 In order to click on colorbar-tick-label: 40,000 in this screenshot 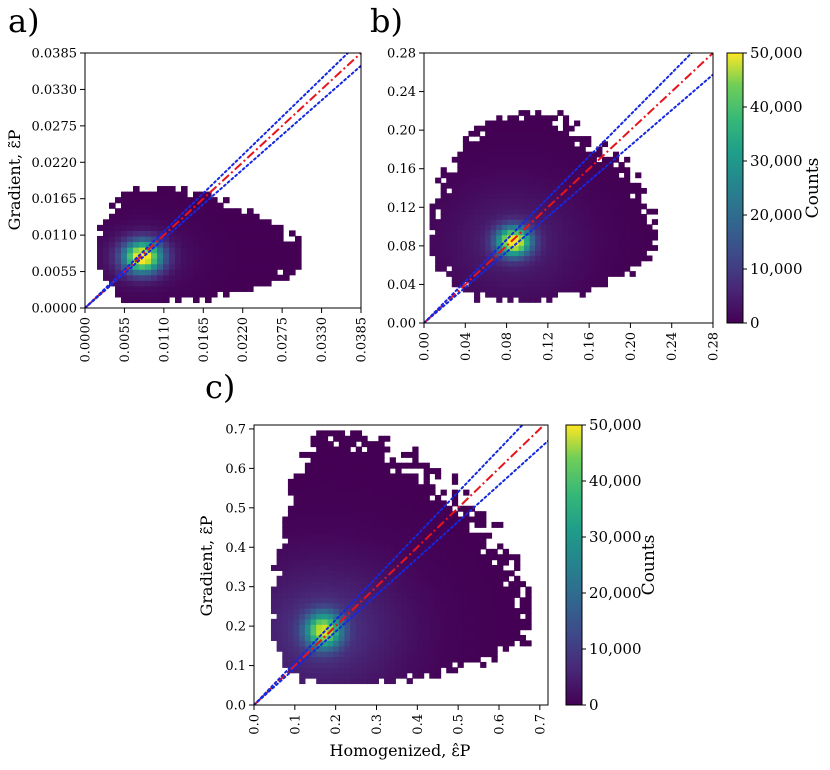, I will do `click(776, 107)`.